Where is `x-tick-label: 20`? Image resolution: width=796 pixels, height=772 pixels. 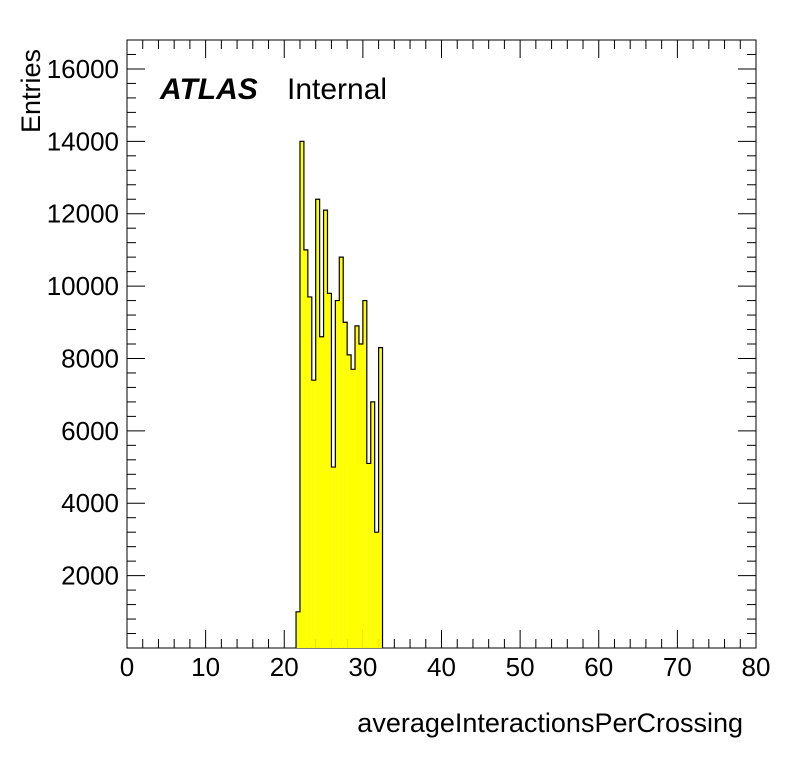 x-tick-label: 20 is located at coordinates (284, 667).